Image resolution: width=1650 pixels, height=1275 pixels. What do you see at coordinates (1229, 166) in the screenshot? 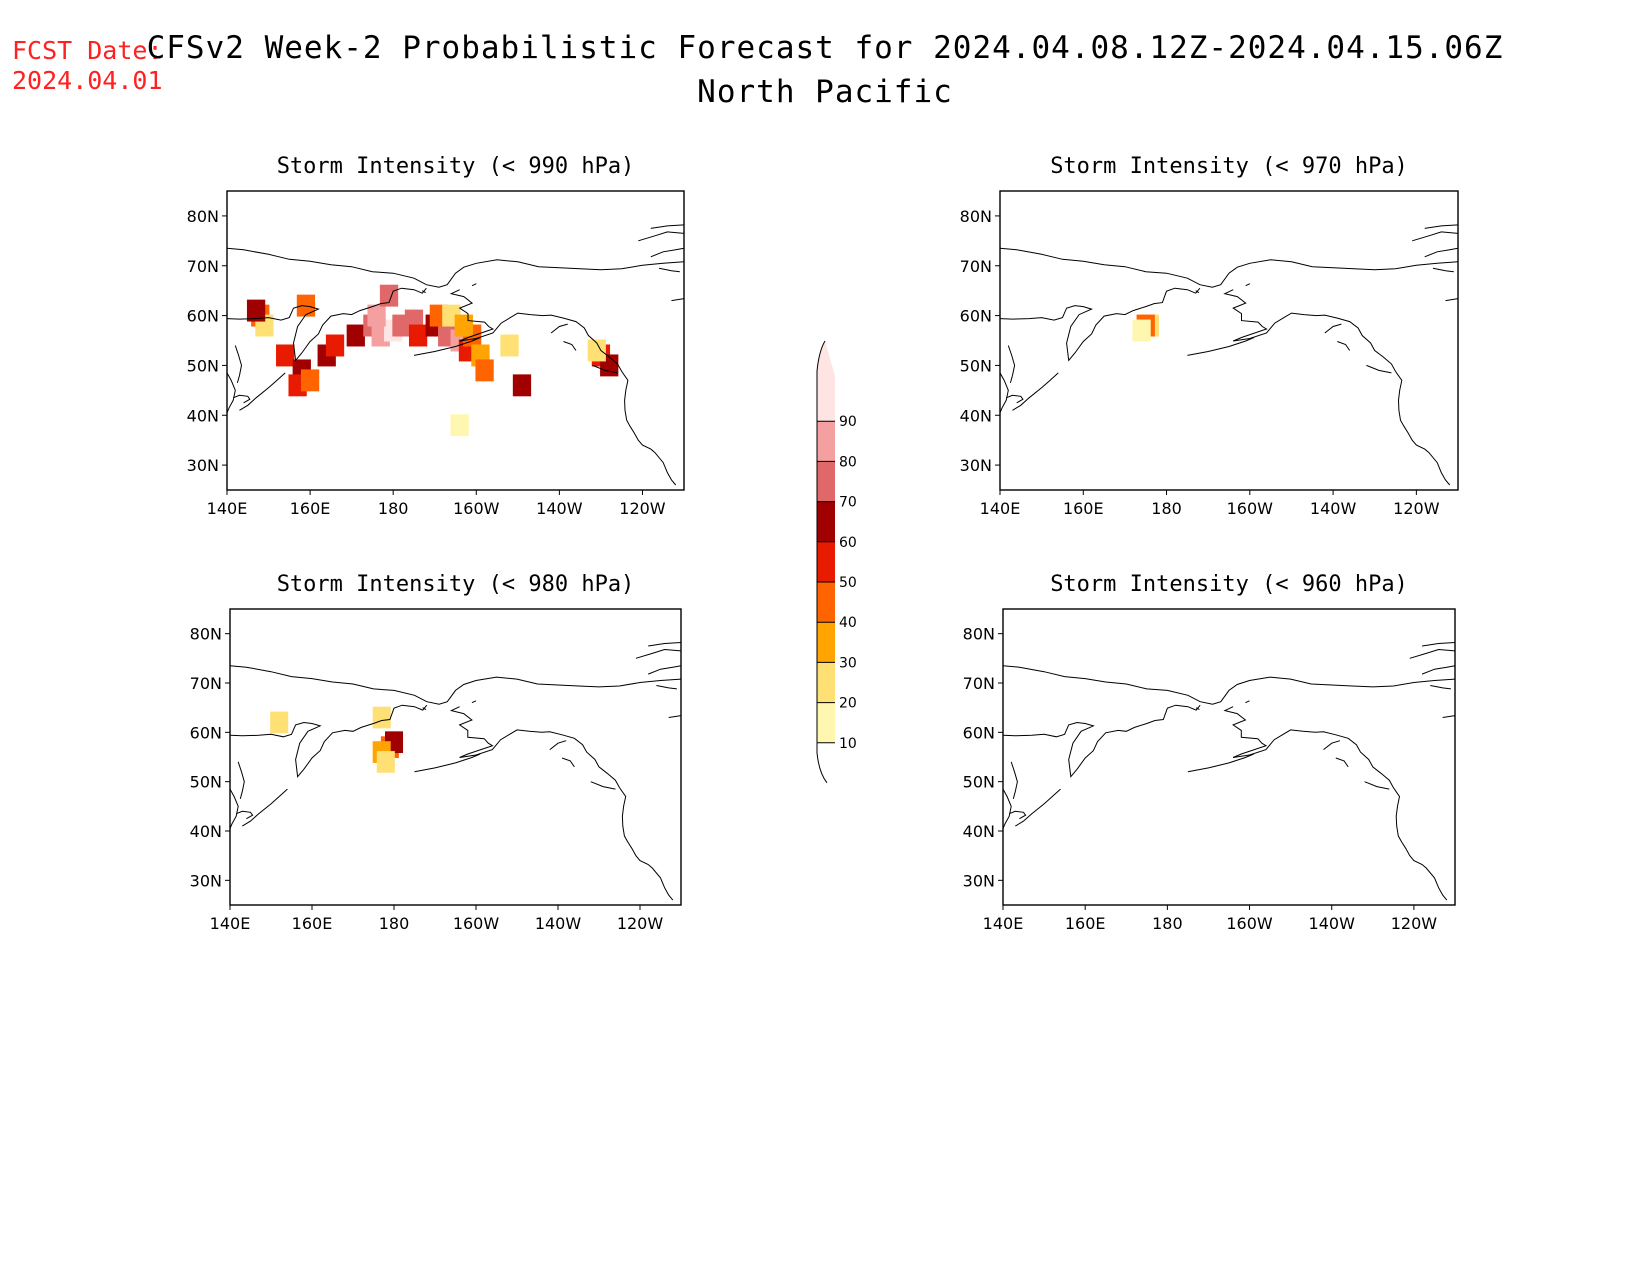
I see `panel-title: Storm Intensity (< 970 hPa)` at bounding box center [1229, 166].